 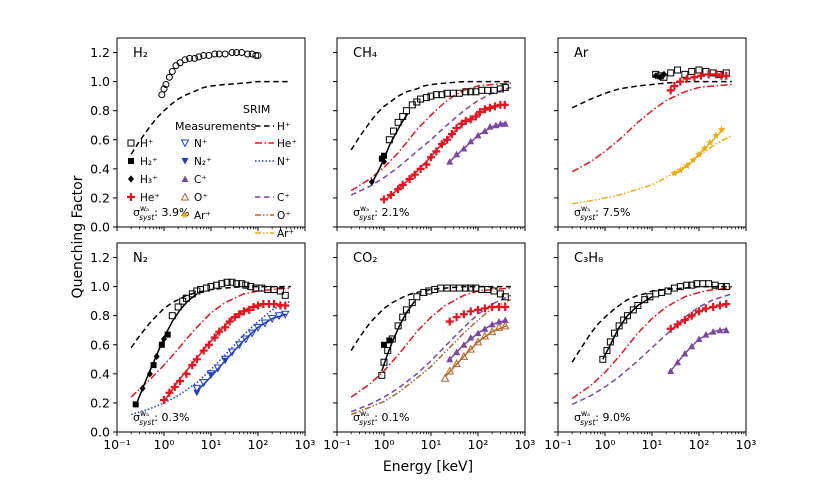 What do you see at coordinates (256, 109) in the screenshot?
I see `legend-srim-title: SRIM` at bounding box center [256, 109].